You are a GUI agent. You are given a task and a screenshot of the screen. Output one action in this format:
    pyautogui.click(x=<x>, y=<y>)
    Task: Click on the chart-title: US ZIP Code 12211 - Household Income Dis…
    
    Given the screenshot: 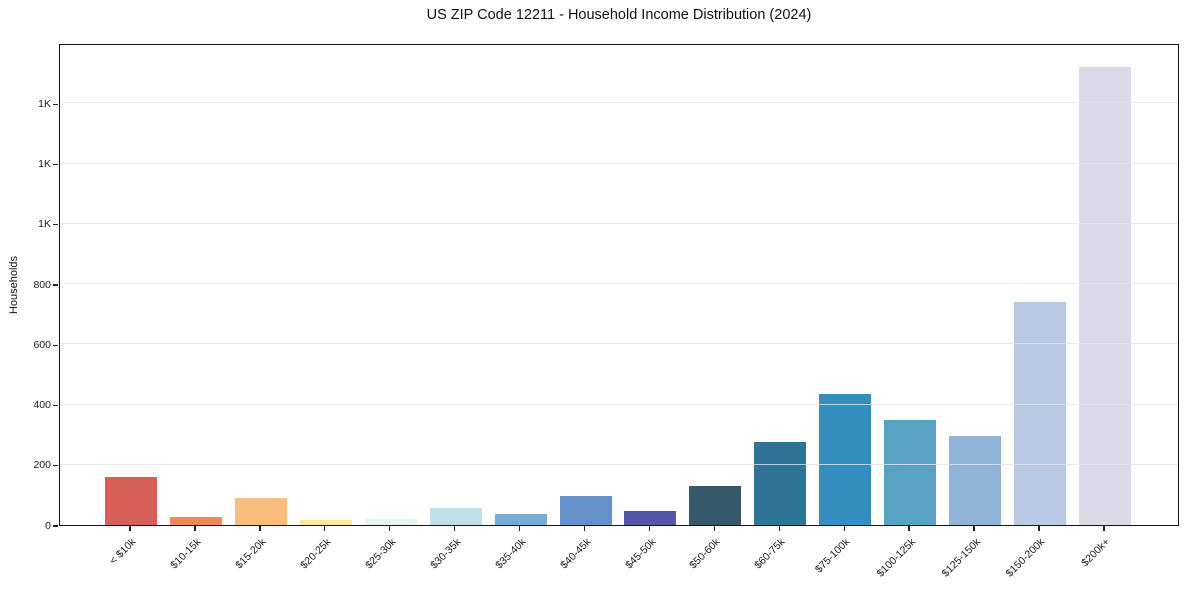 What is the action you would take?
    pyautogui.click(x=619, y=15)
    